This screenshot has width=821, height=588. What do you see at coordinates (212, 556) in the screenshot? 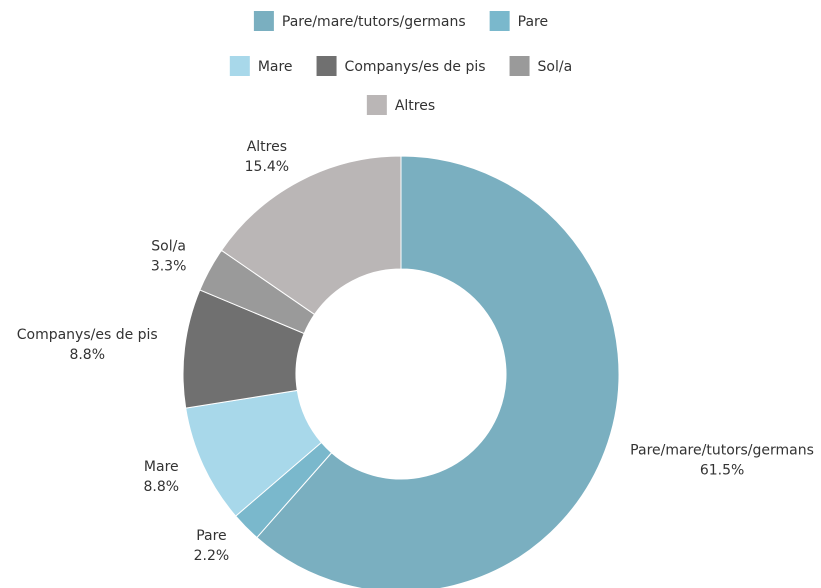
I see `slice-value: 2.2%` at bounding box center [212, 556].